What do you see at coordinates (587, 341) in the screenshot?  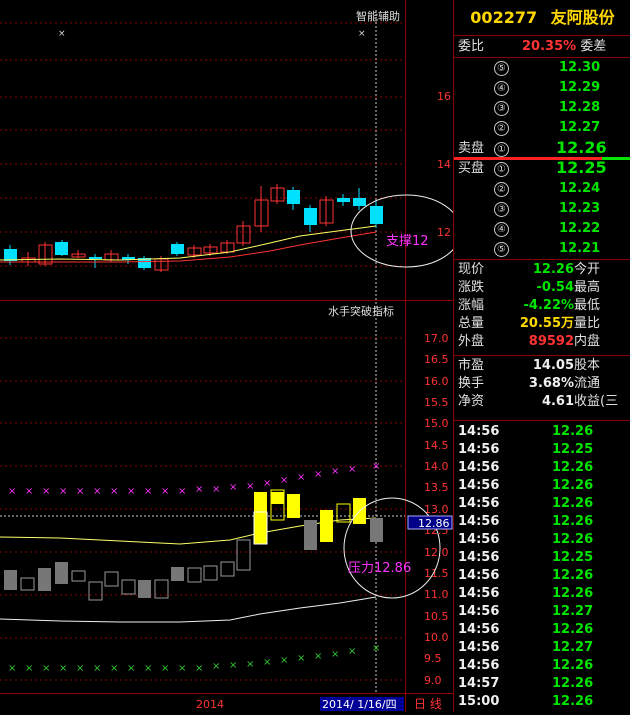 I see `stat-tail: 内盘` at bounding box center [587, 341].